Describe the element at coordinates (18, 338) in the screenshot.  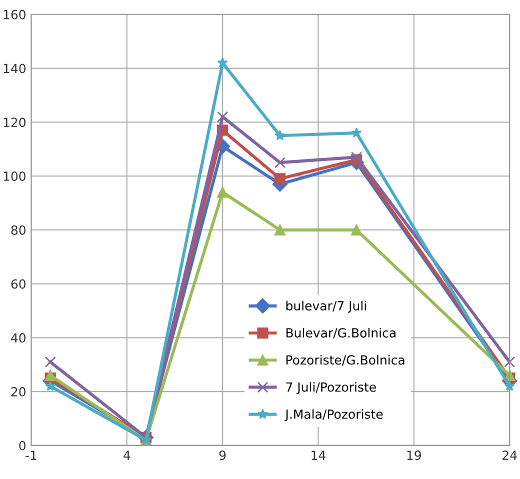
I see `y-tick-label: 40` at that location.